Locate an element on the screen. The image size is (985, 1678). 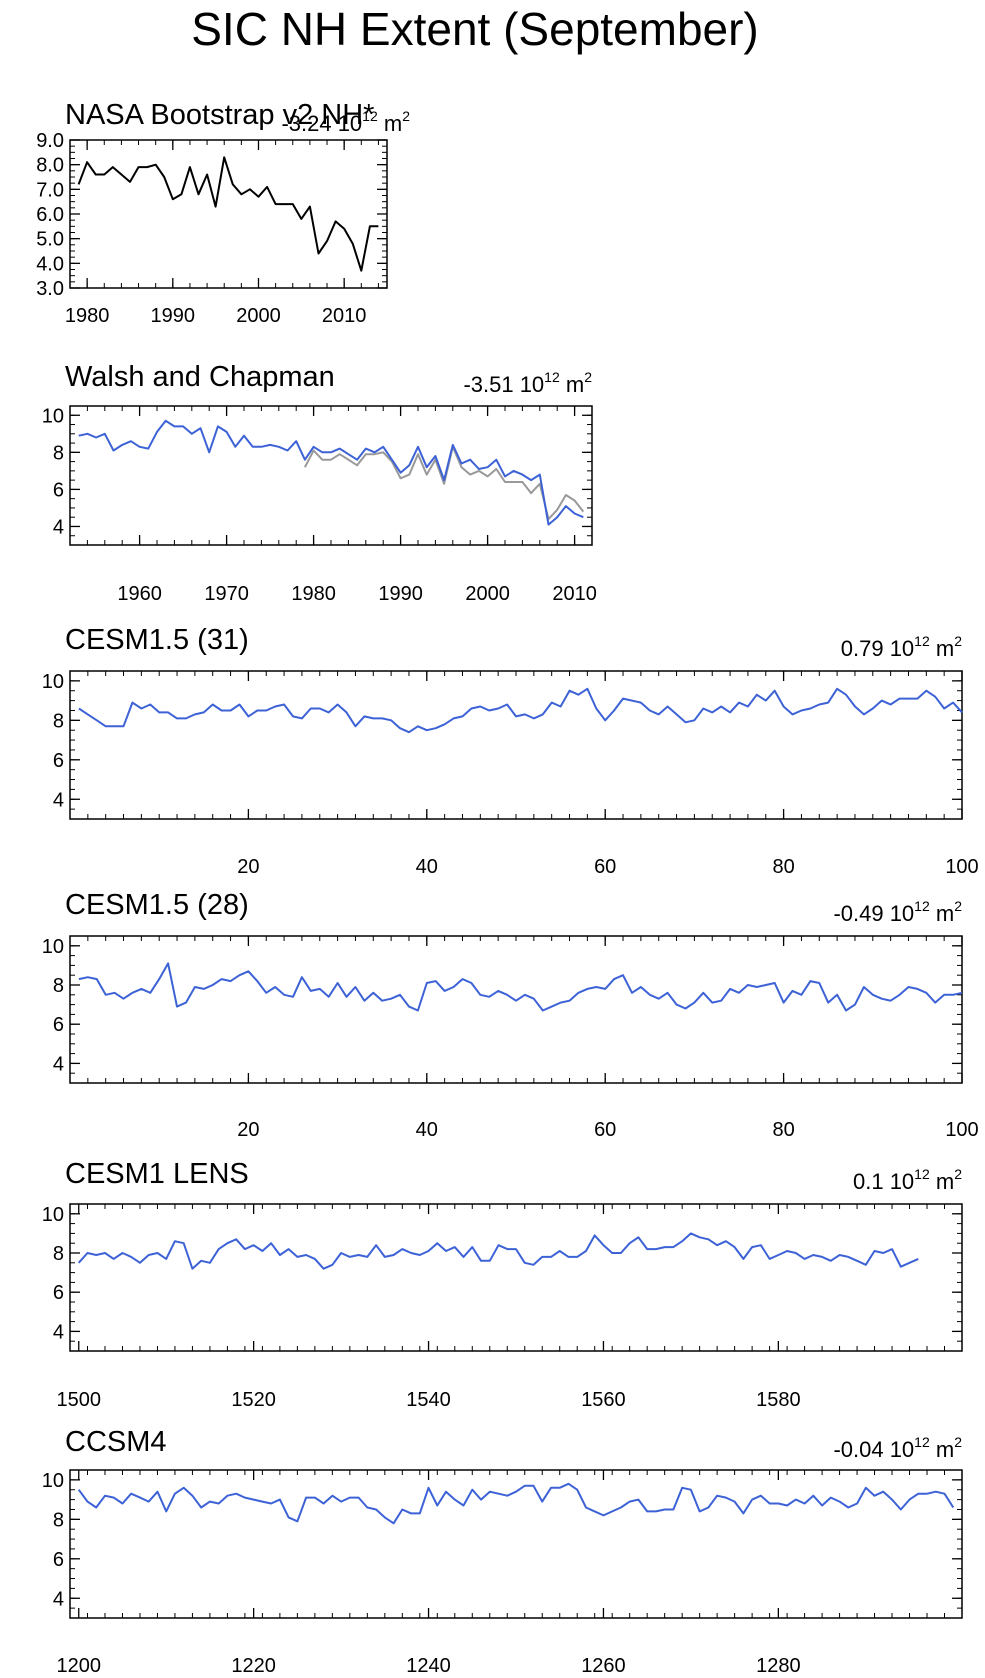
x-tick-label: 1960 is located at coordinates (139, 594).